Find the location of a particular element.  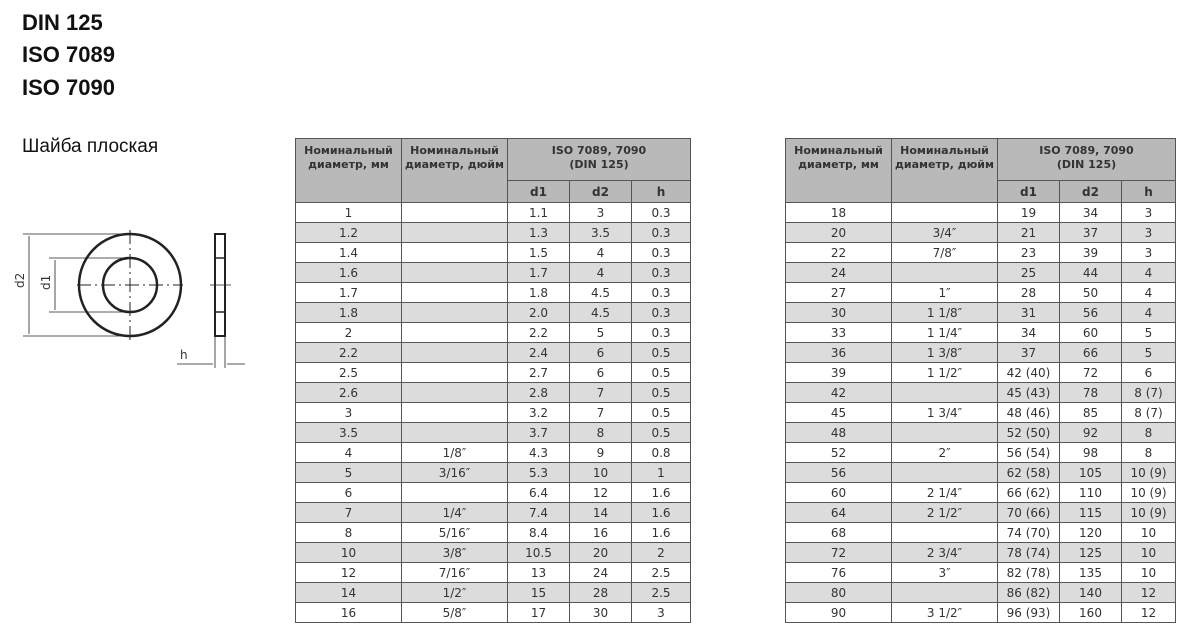

title-din125: DIN 125 is located at coordinates (62, 22).